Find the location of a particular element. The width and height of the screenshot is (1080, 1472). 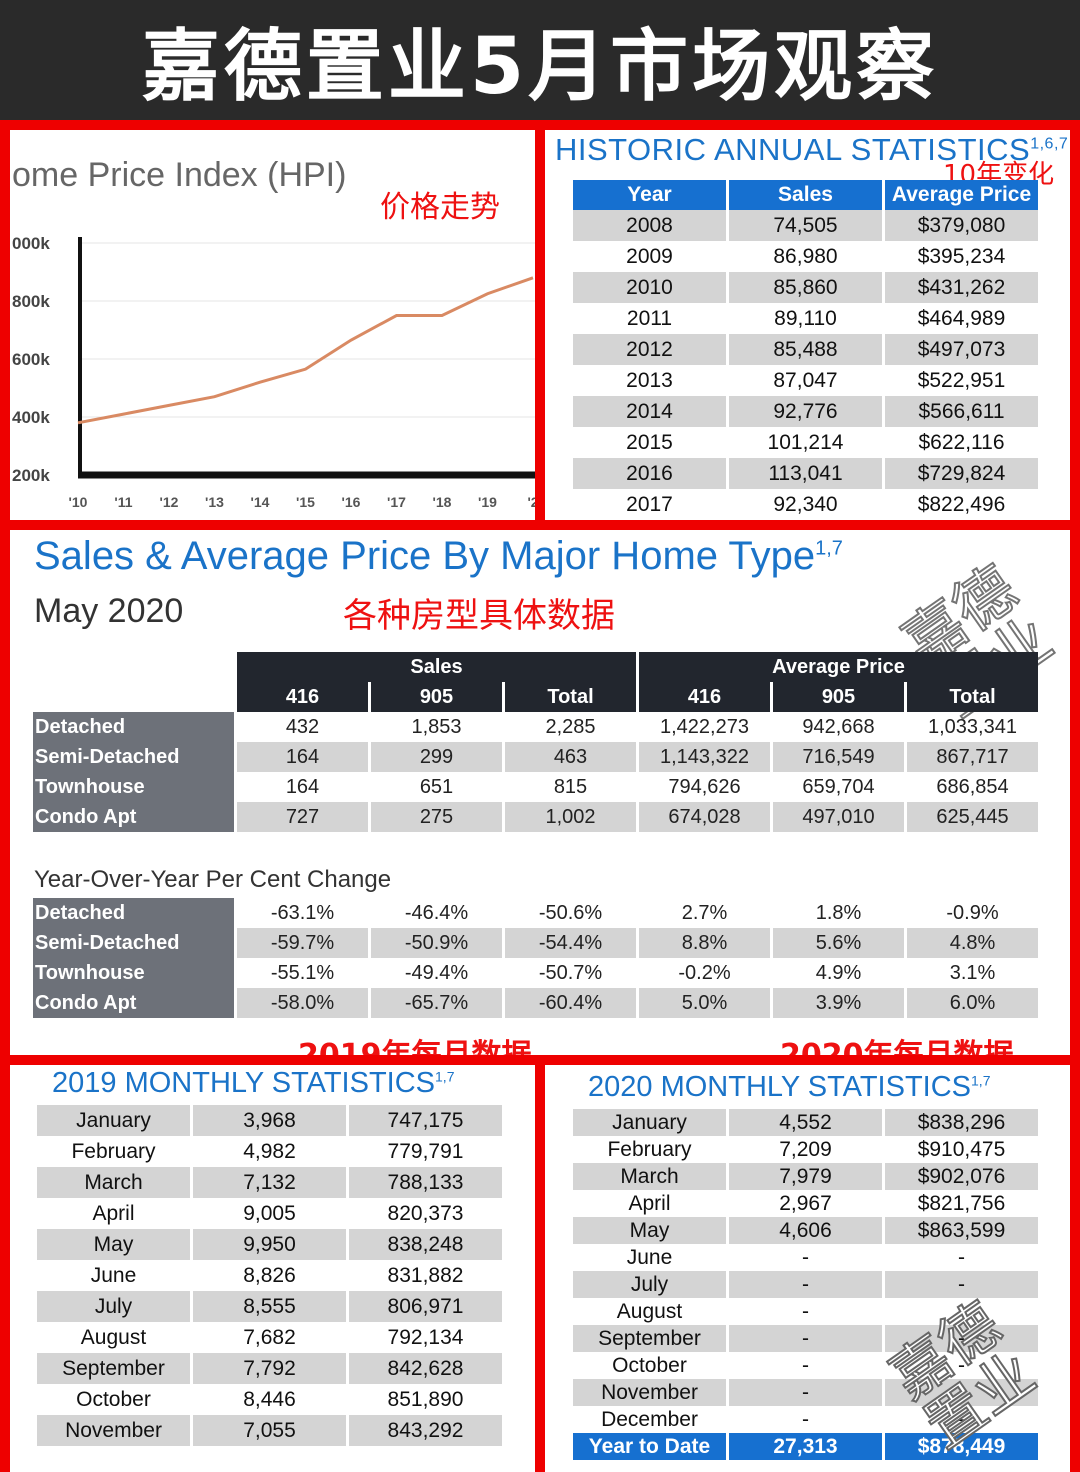

table-cell: 1,422,273 is located at coordinates (704, 726).